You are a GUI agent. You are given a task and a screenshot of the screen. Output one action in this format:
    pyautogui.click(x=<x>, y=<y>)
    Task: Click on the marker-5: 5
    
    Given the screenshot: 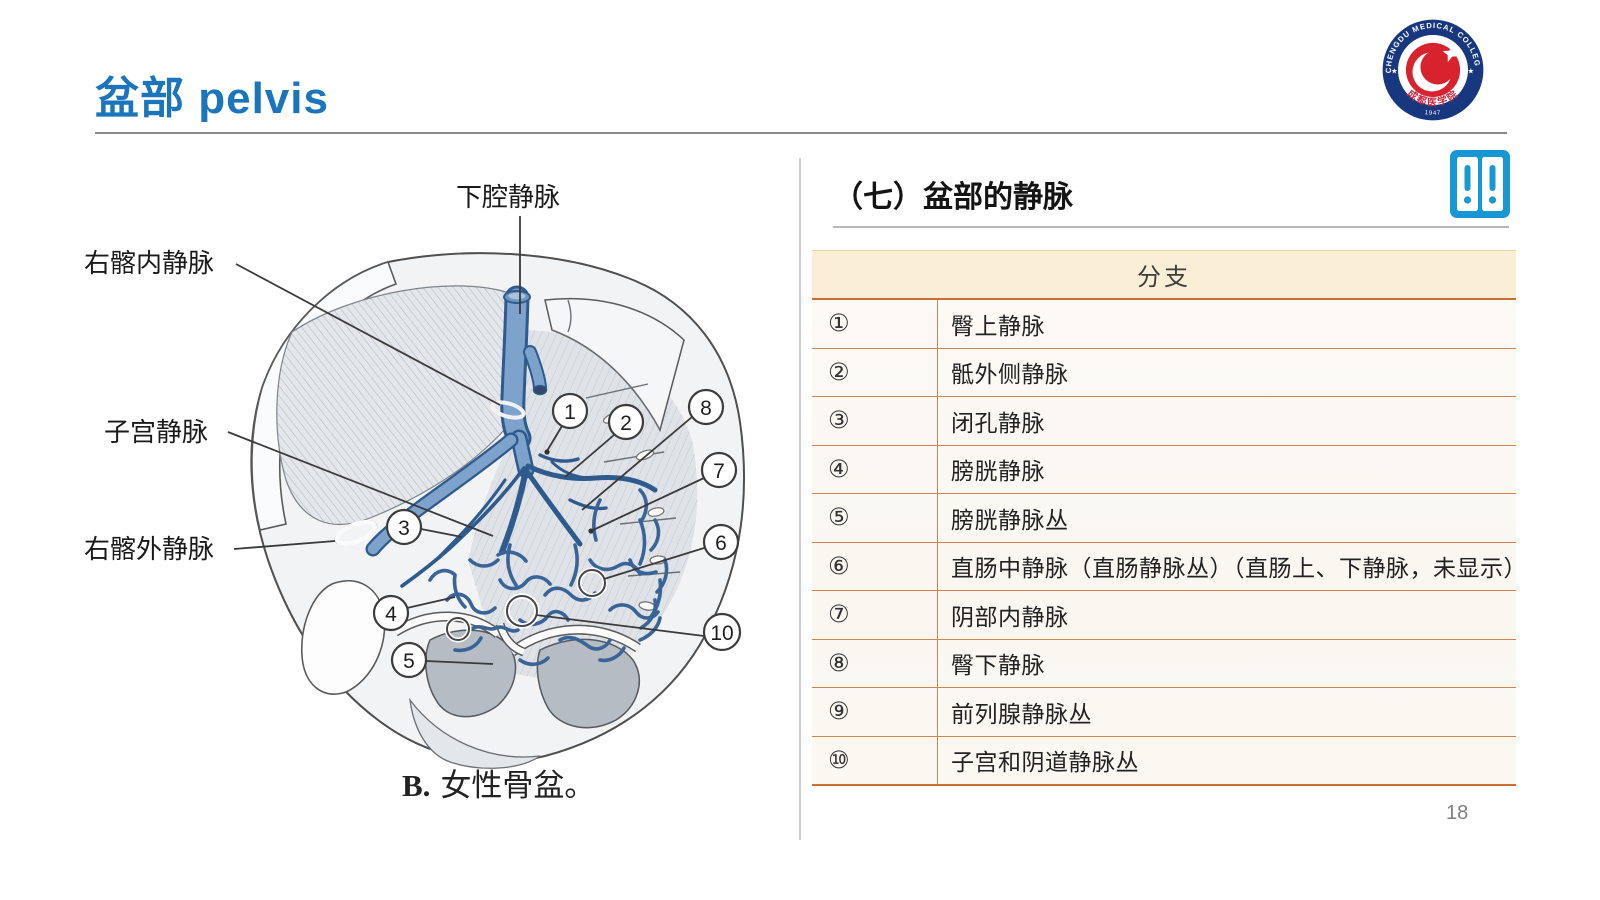 What is the action you would take?
    pyautogui.click(x=409, y=660)
    